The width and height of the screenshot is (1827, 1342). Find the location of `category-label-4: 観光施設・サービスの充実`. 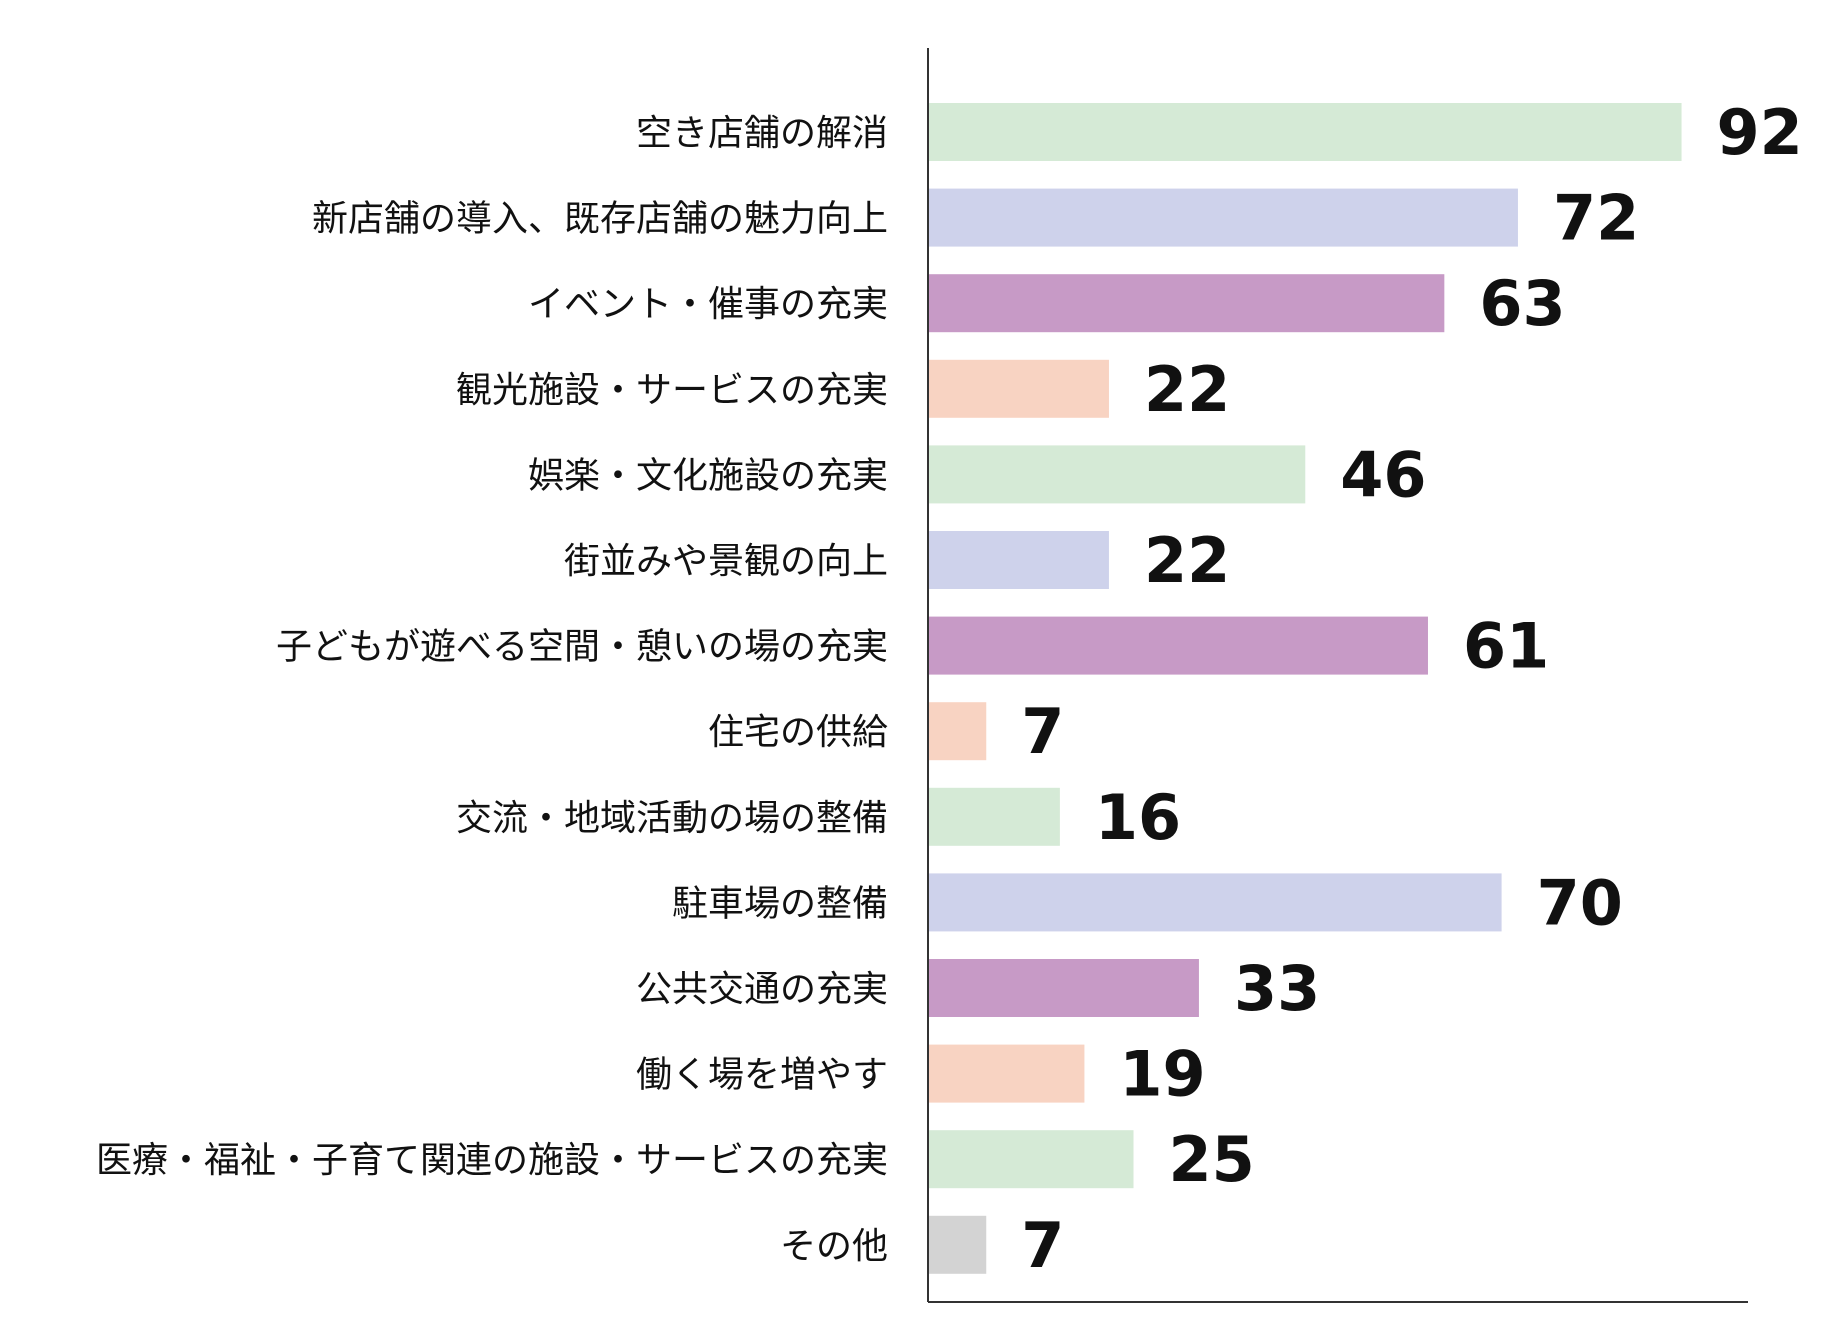

category-label-4: 観光施設・サービスの充実 is located at coordinates (672, 390).